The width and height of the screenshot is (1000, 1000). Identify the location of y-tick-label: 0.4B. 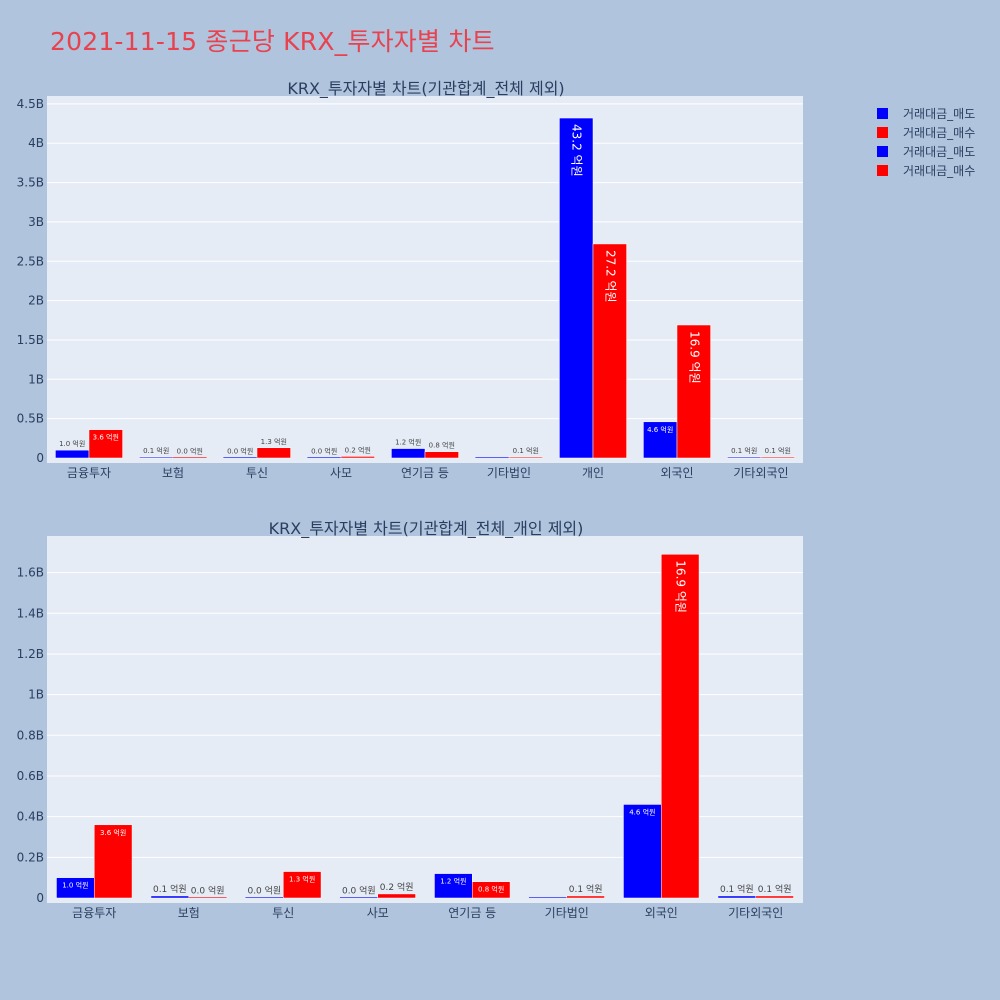
(30, 817).